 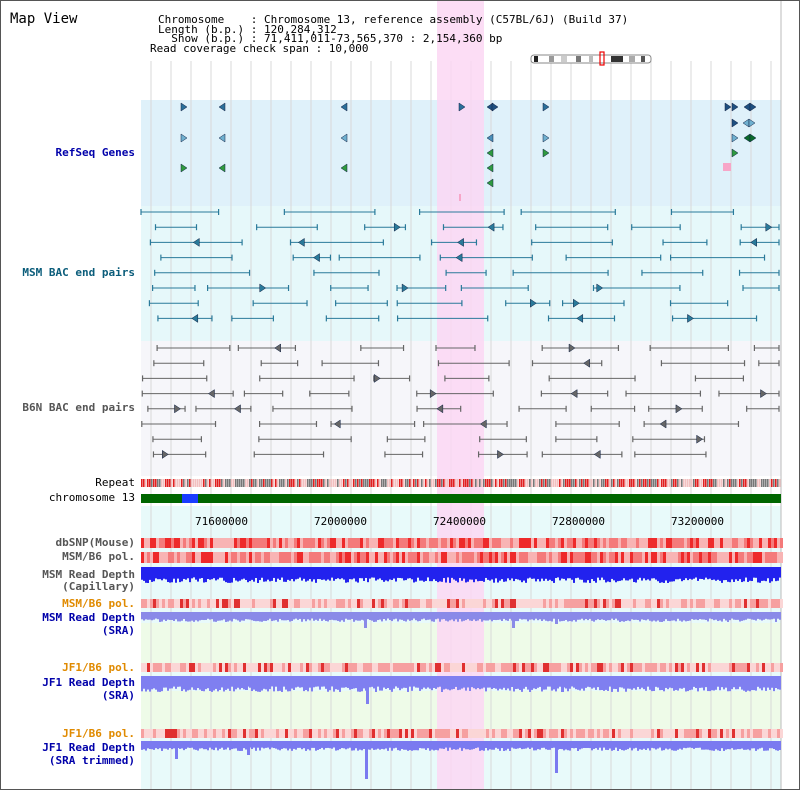 I want to click on track-label-msm-depth-cap: MSM Read Depth, so click(x=88, y=574).